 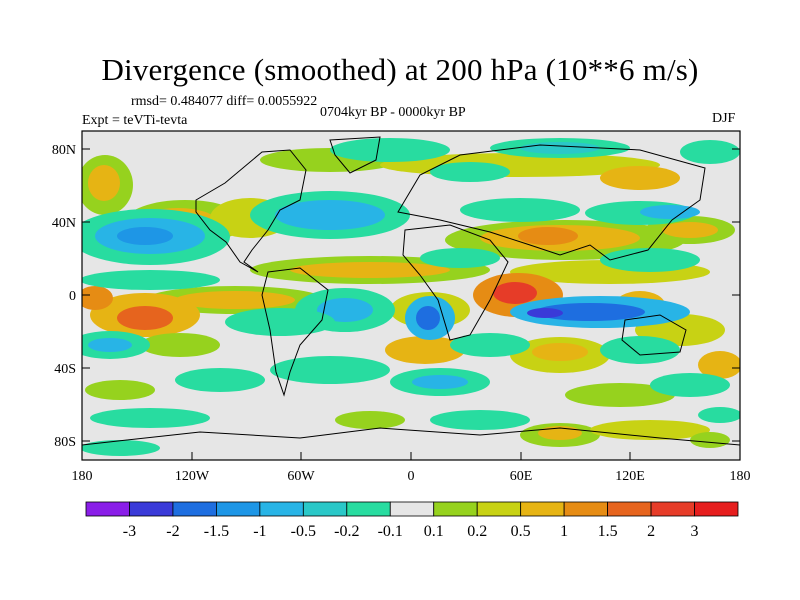 What do you see at coordinates (393, 112) in the screenshot?
I see `period-text: 0704kyr BP - 0000kyr BP` at bounding box center [393, 112].